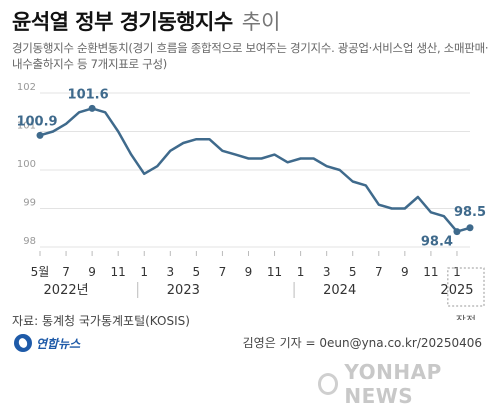  What do you see at coordinates (101, 321) in the screenshot?
I see `source-note: 자료: 통계청 국가통계포털(KOSIS)` at bounding box center [101, 321].